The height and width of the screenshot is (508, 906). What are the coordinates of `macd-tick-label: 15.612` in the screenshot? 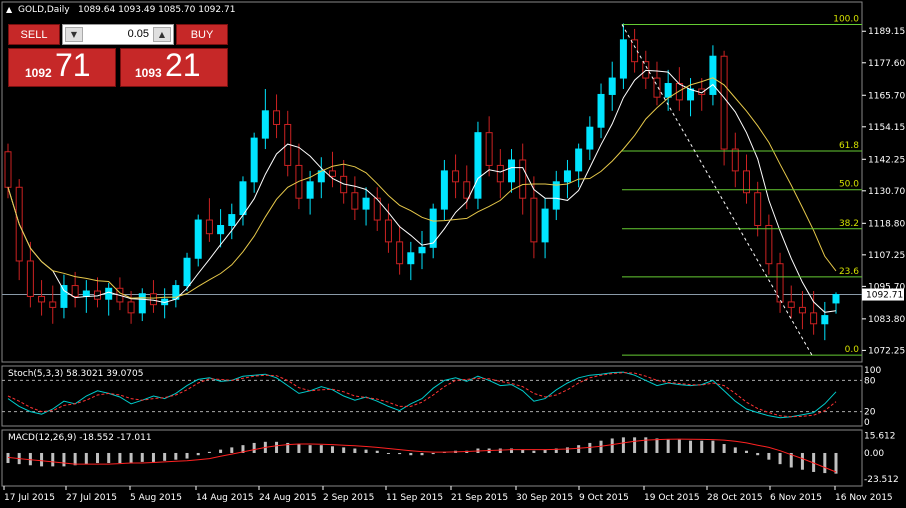 It's located at (880, 437).